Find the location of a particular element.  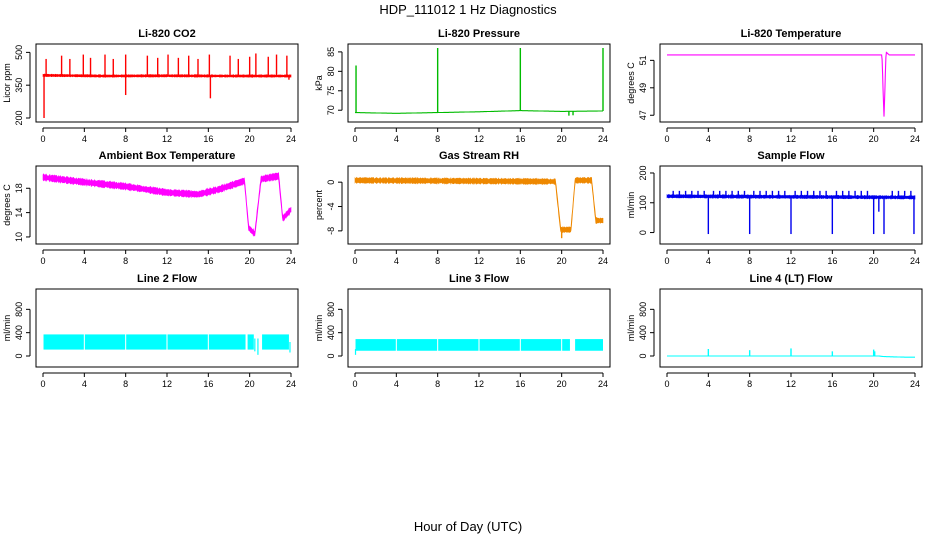

chart-title: Ambient Box Temperature is located at coordinates (167, 156).